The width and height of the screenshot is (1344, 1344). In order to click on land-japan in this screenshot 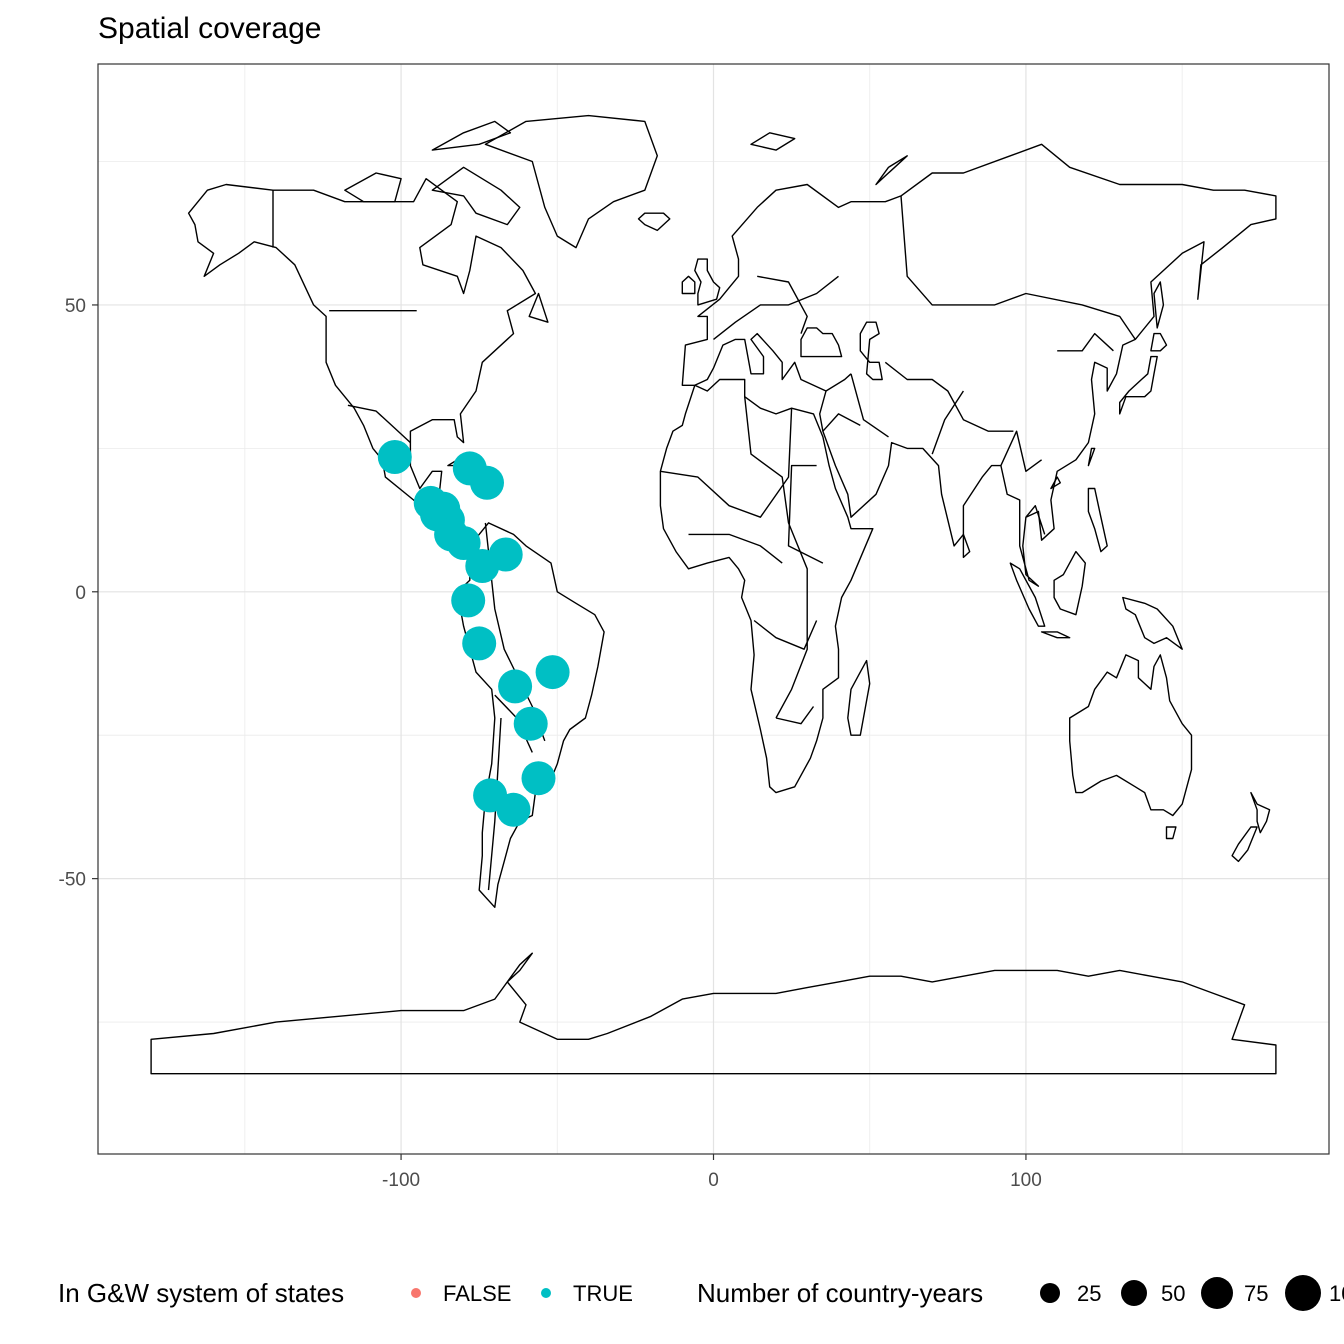, I will do `click(1138, 385)`.